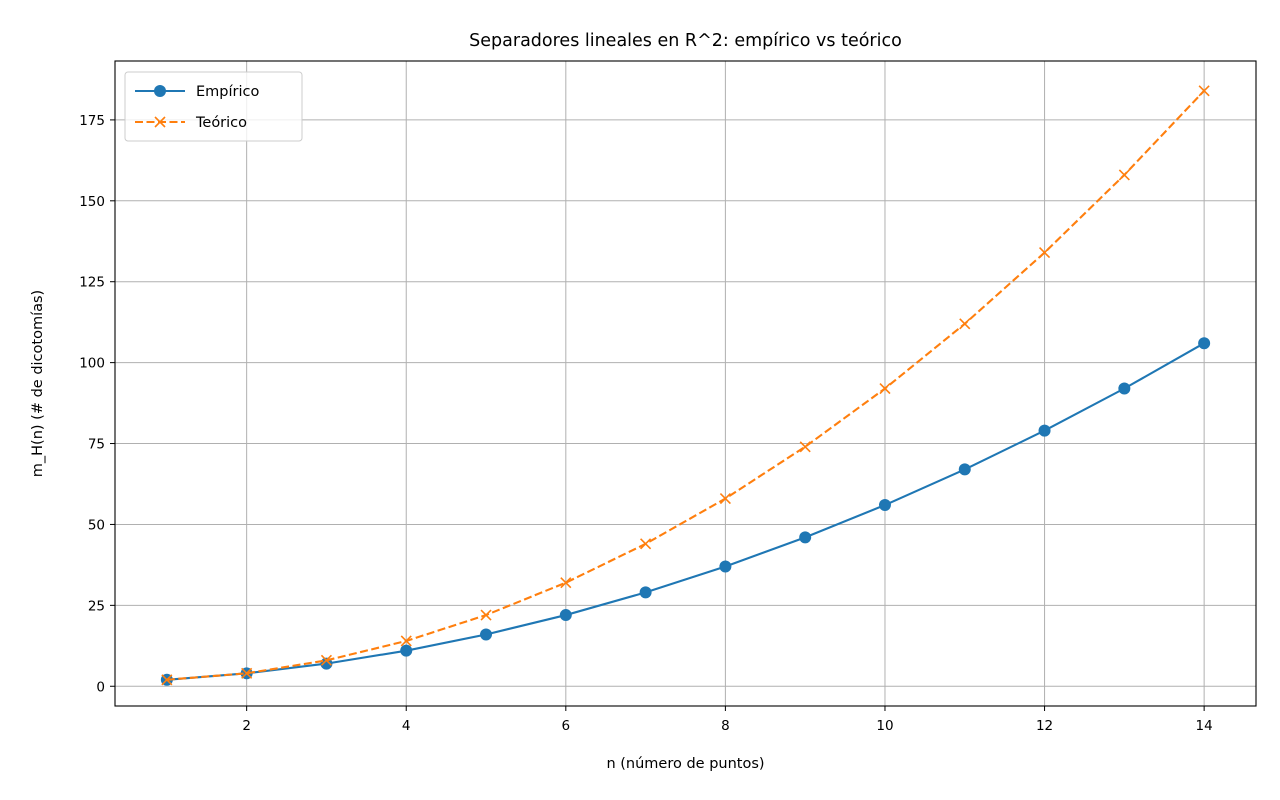 Image resolution: width=1280 pixels, height=800 pixels. What do you see at coordinates (1044, 726) in the screenshot?
I see `x-tick-label: 12` at bounding box center [1044, 726].